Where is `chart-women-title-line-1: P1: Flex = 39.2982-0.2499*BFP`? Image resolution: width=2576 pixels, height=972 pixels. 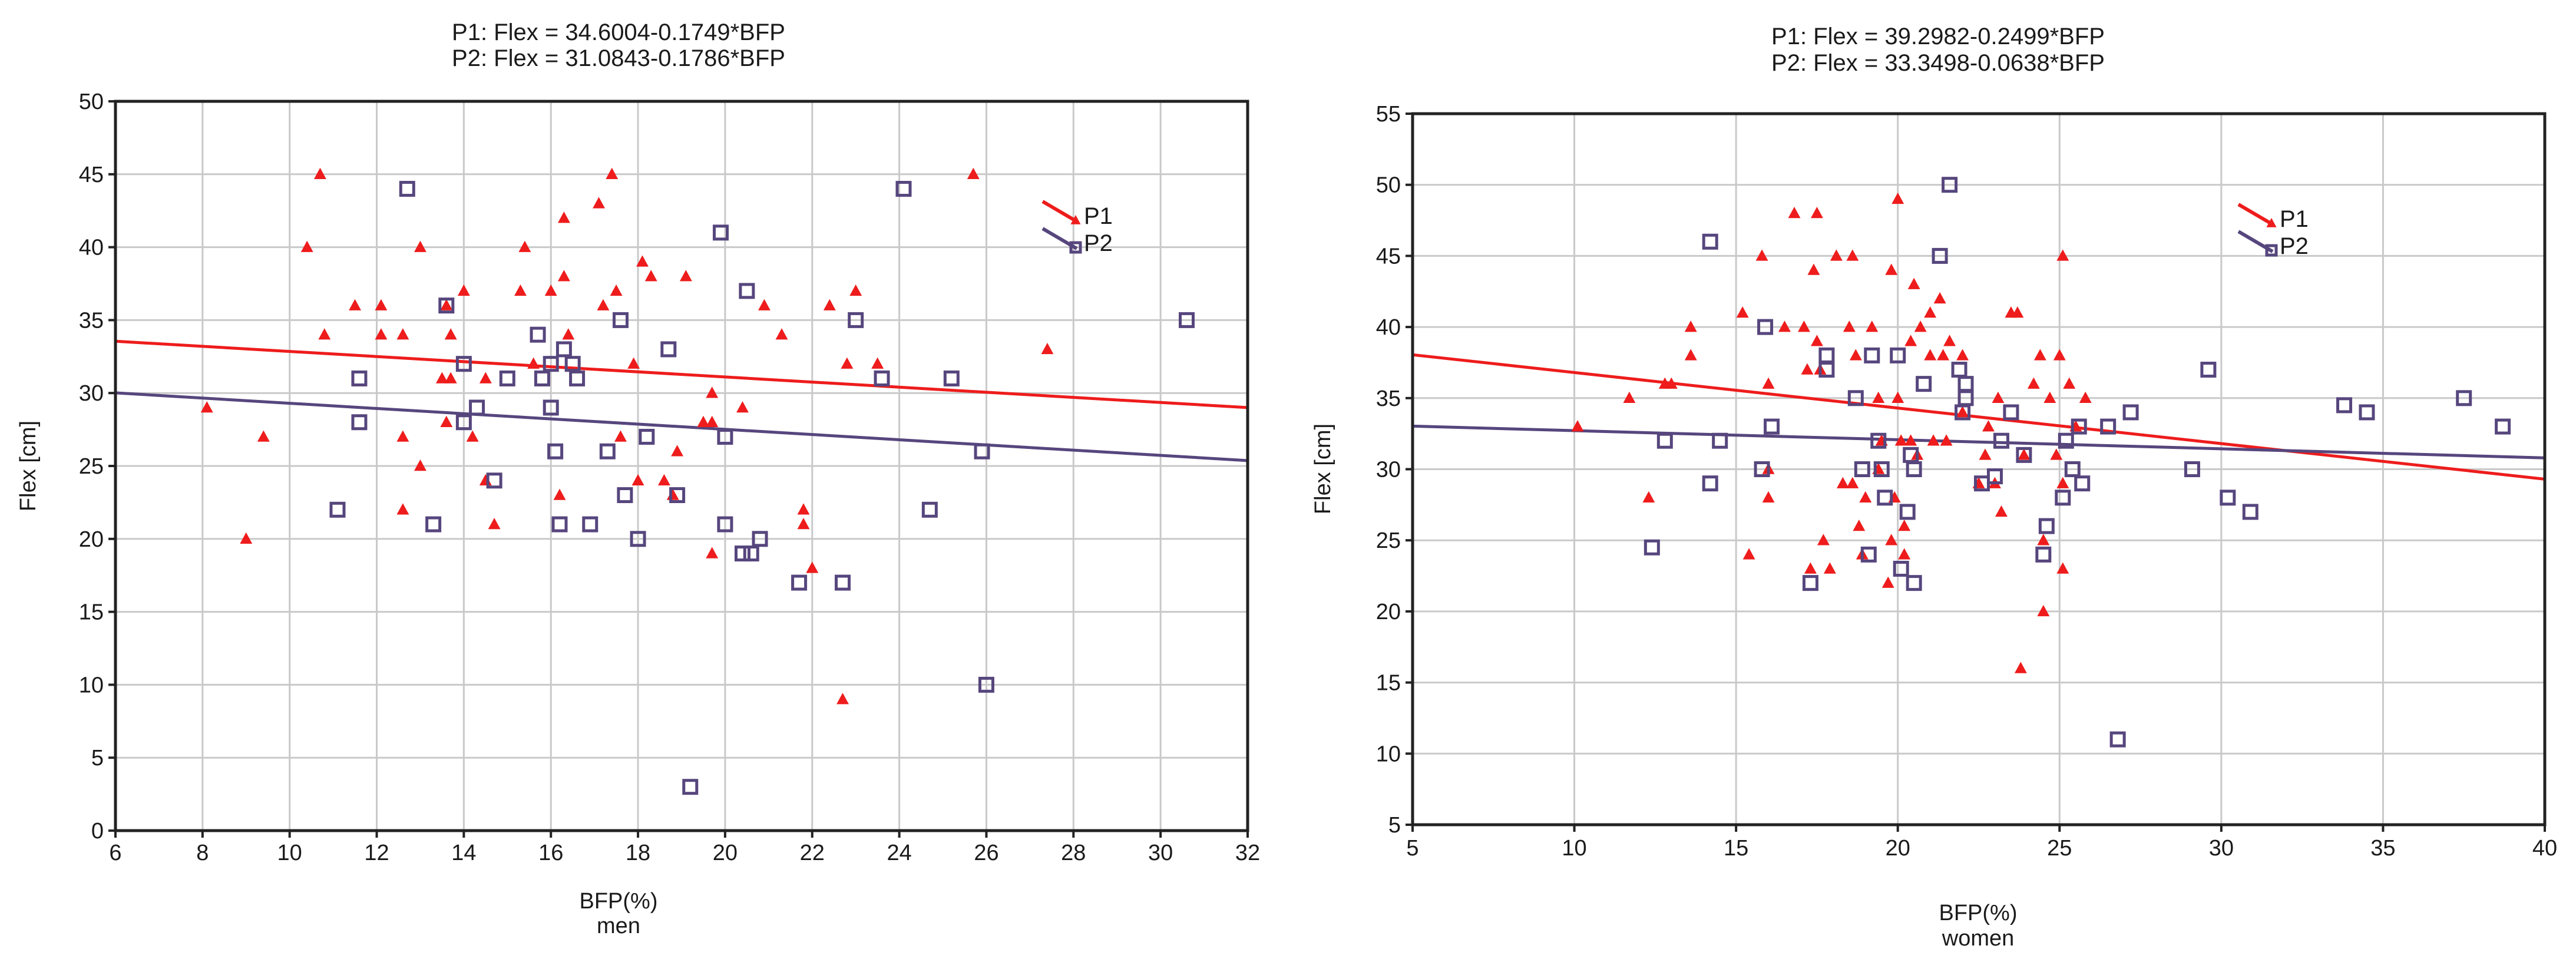 chart-women-title-line-1: P1: Flex = 39.2982-0.2499*BFP is located at coordinates (1938, 36).